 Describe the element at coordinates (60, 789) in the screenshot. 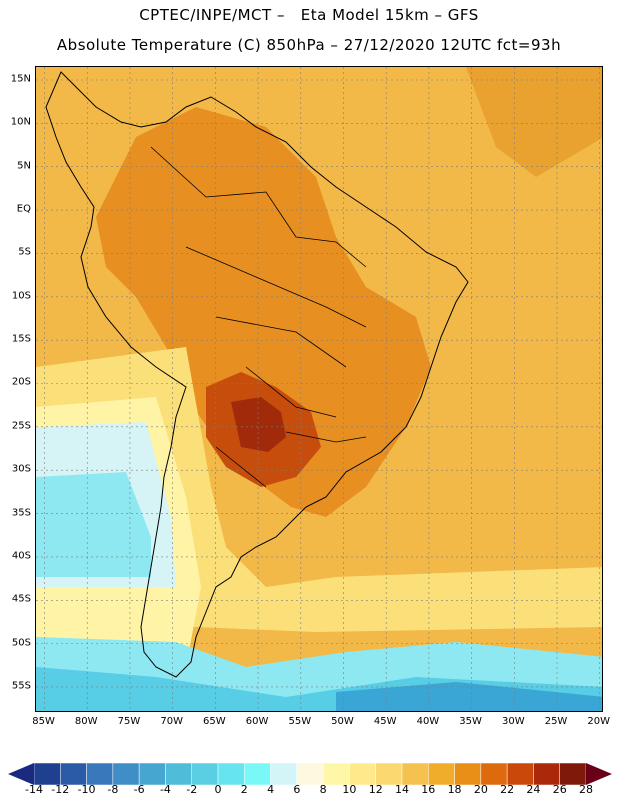

I see `colorbar-label: -12` at that location.